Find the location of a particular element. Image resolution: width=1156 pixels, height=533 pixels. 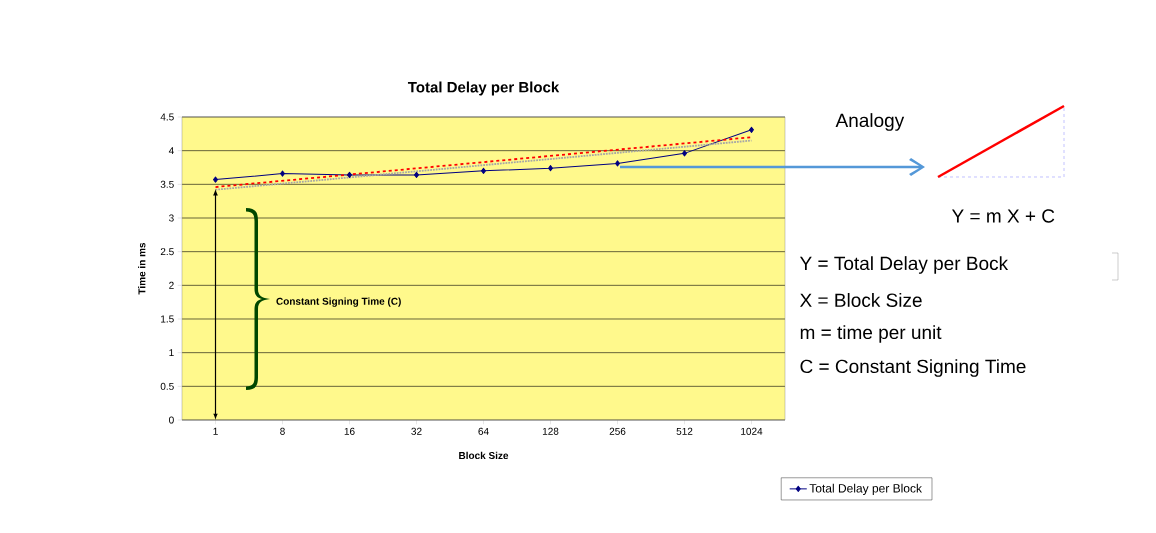

y-tick-label: 0 is located at coordinates (171, 420).